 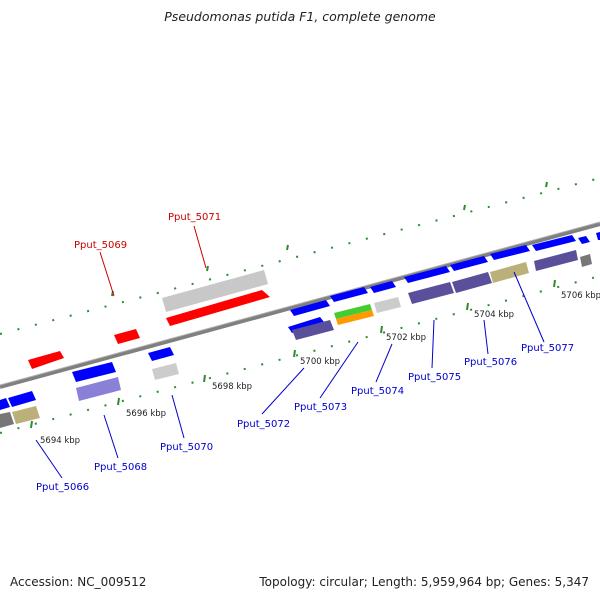 What do you see at coordinates (377, 391) in the screenshot?
I see `gene-label-5074: Pput_5074` at bounding box center [377, 391].